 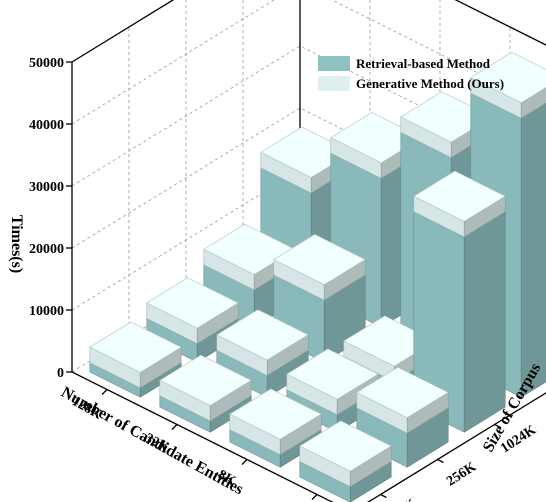 I want to click on legend-label-retrieval: Retrieval-based Method, so click(x=423, y=63).